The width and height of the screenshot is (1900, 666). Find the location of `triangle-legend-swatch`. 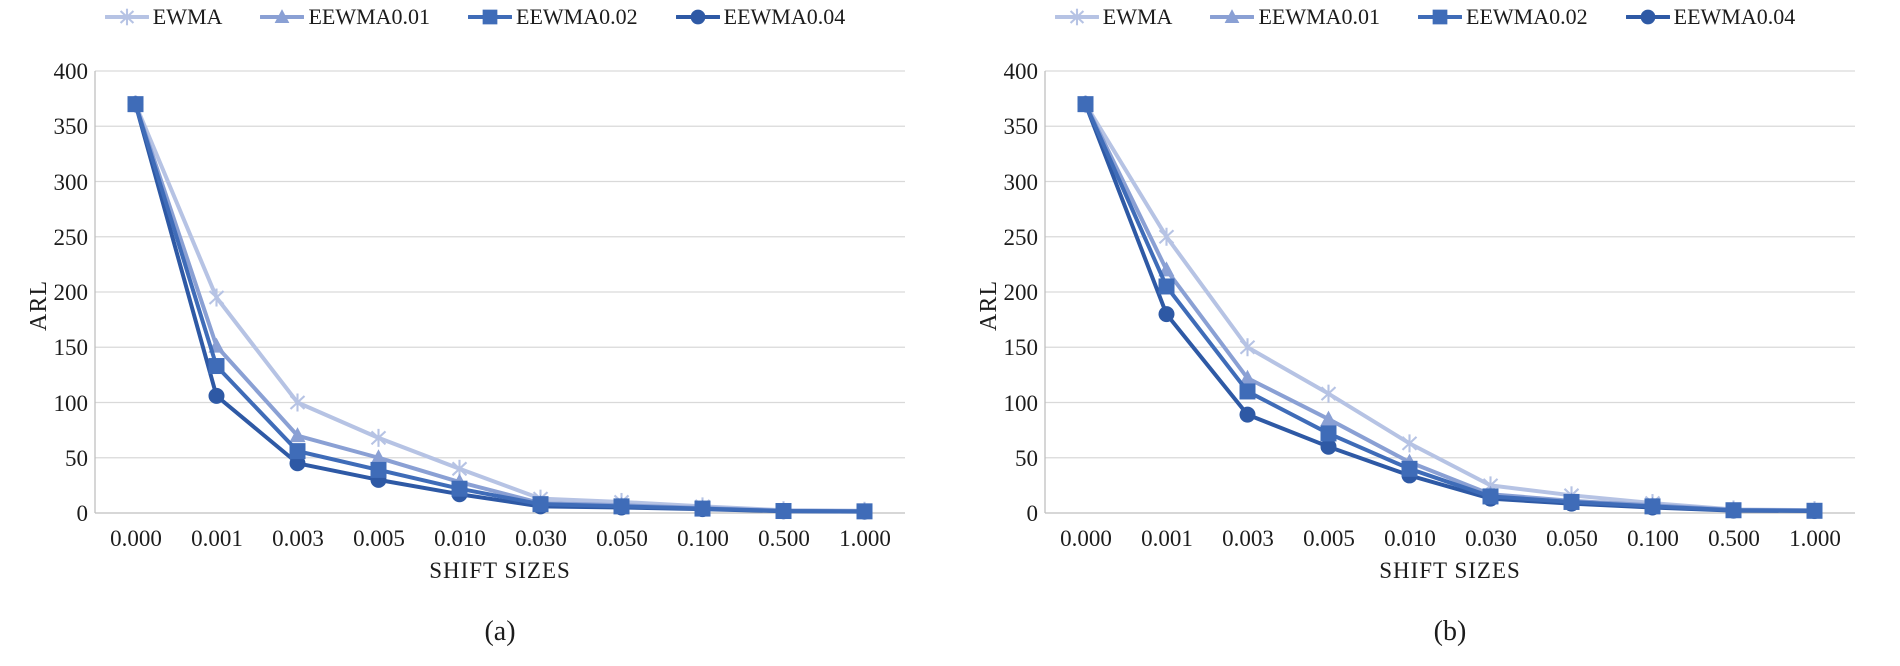

triangle-legend-swatch is located at coordinates (1232, 16).